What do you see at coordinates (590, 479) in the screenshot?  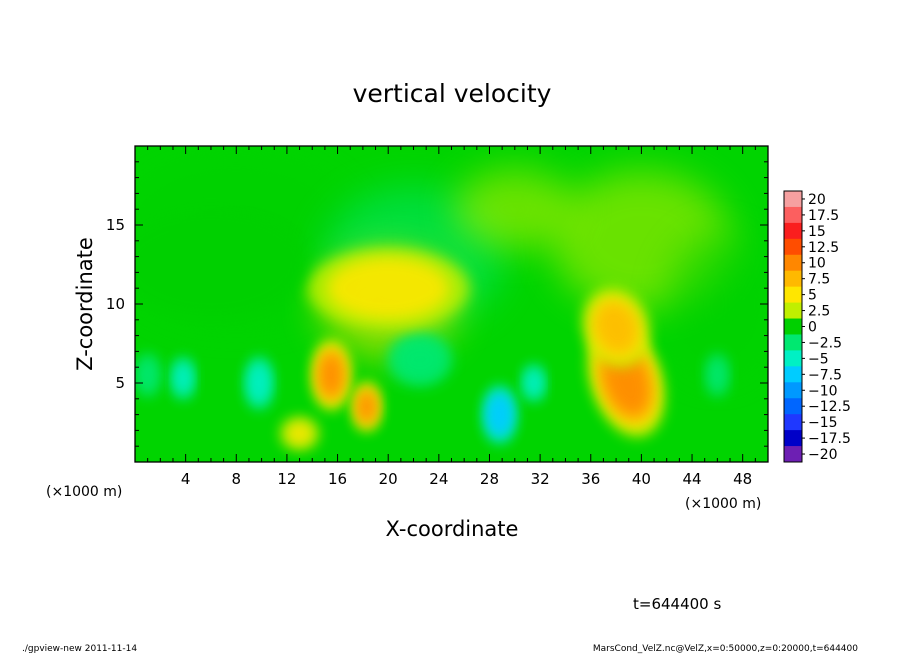 I see `x-tick-label: 36` at bounding box center [590, 479].